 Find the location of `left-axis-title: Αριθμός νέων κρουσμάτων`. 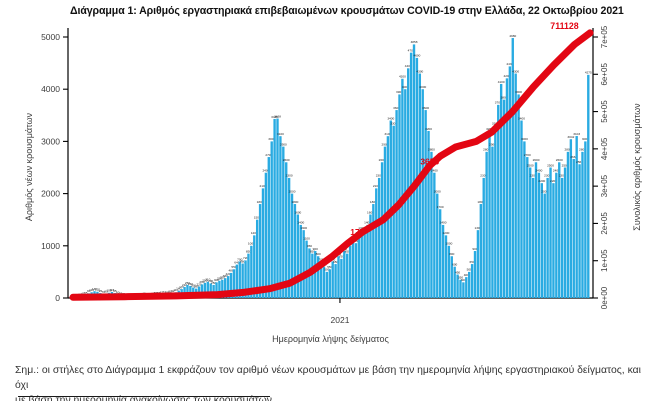

left-axis-title: Αριθμός νέων κρουσμάτων is located at coordinates (29, 167).